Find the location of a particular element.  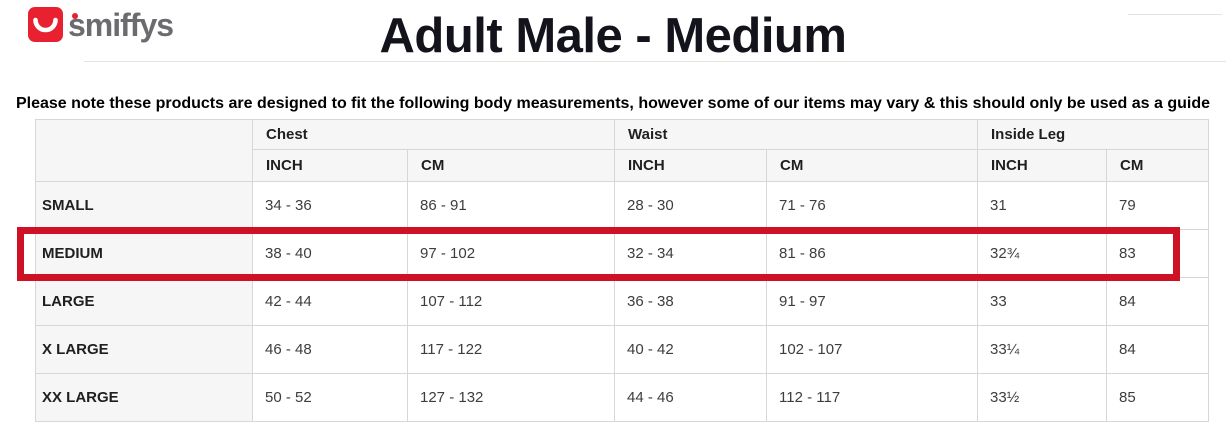

size-label: XX LARGE is located at coordinates (144, 397).